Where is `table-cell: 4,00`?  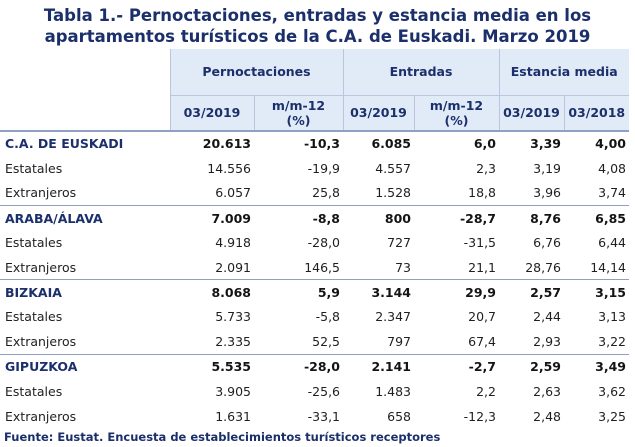 table-cell: 4,00 is located at coordinates (596, 143).